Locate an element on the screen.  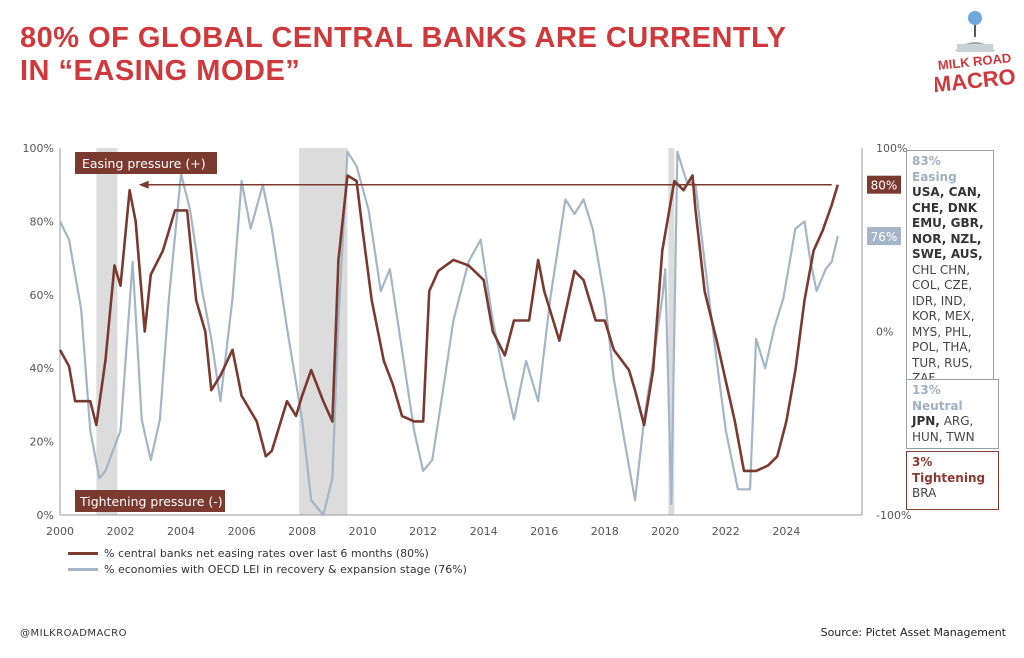
easing-end-label-bg is located at coordinates (884, 184).